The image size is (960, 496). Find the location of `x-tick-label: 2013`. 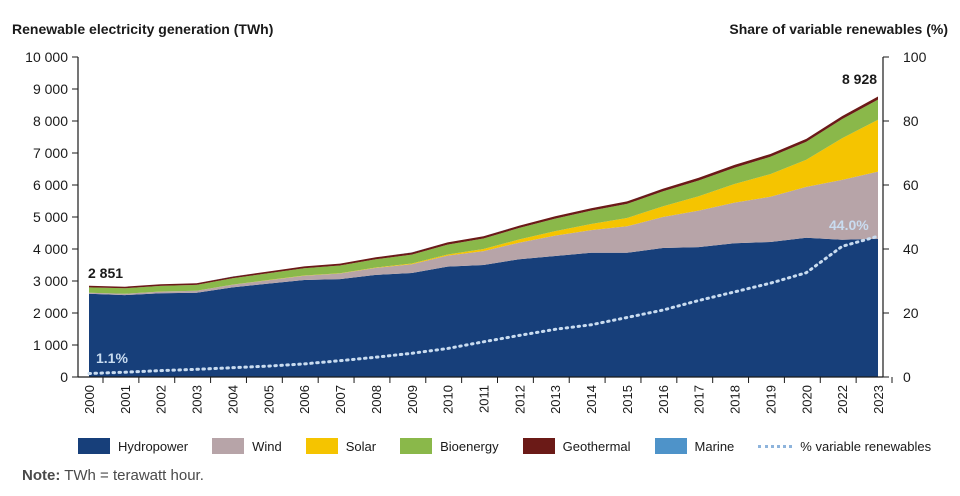

x-tick-label: 2013 is located at coordinates (555, 399).